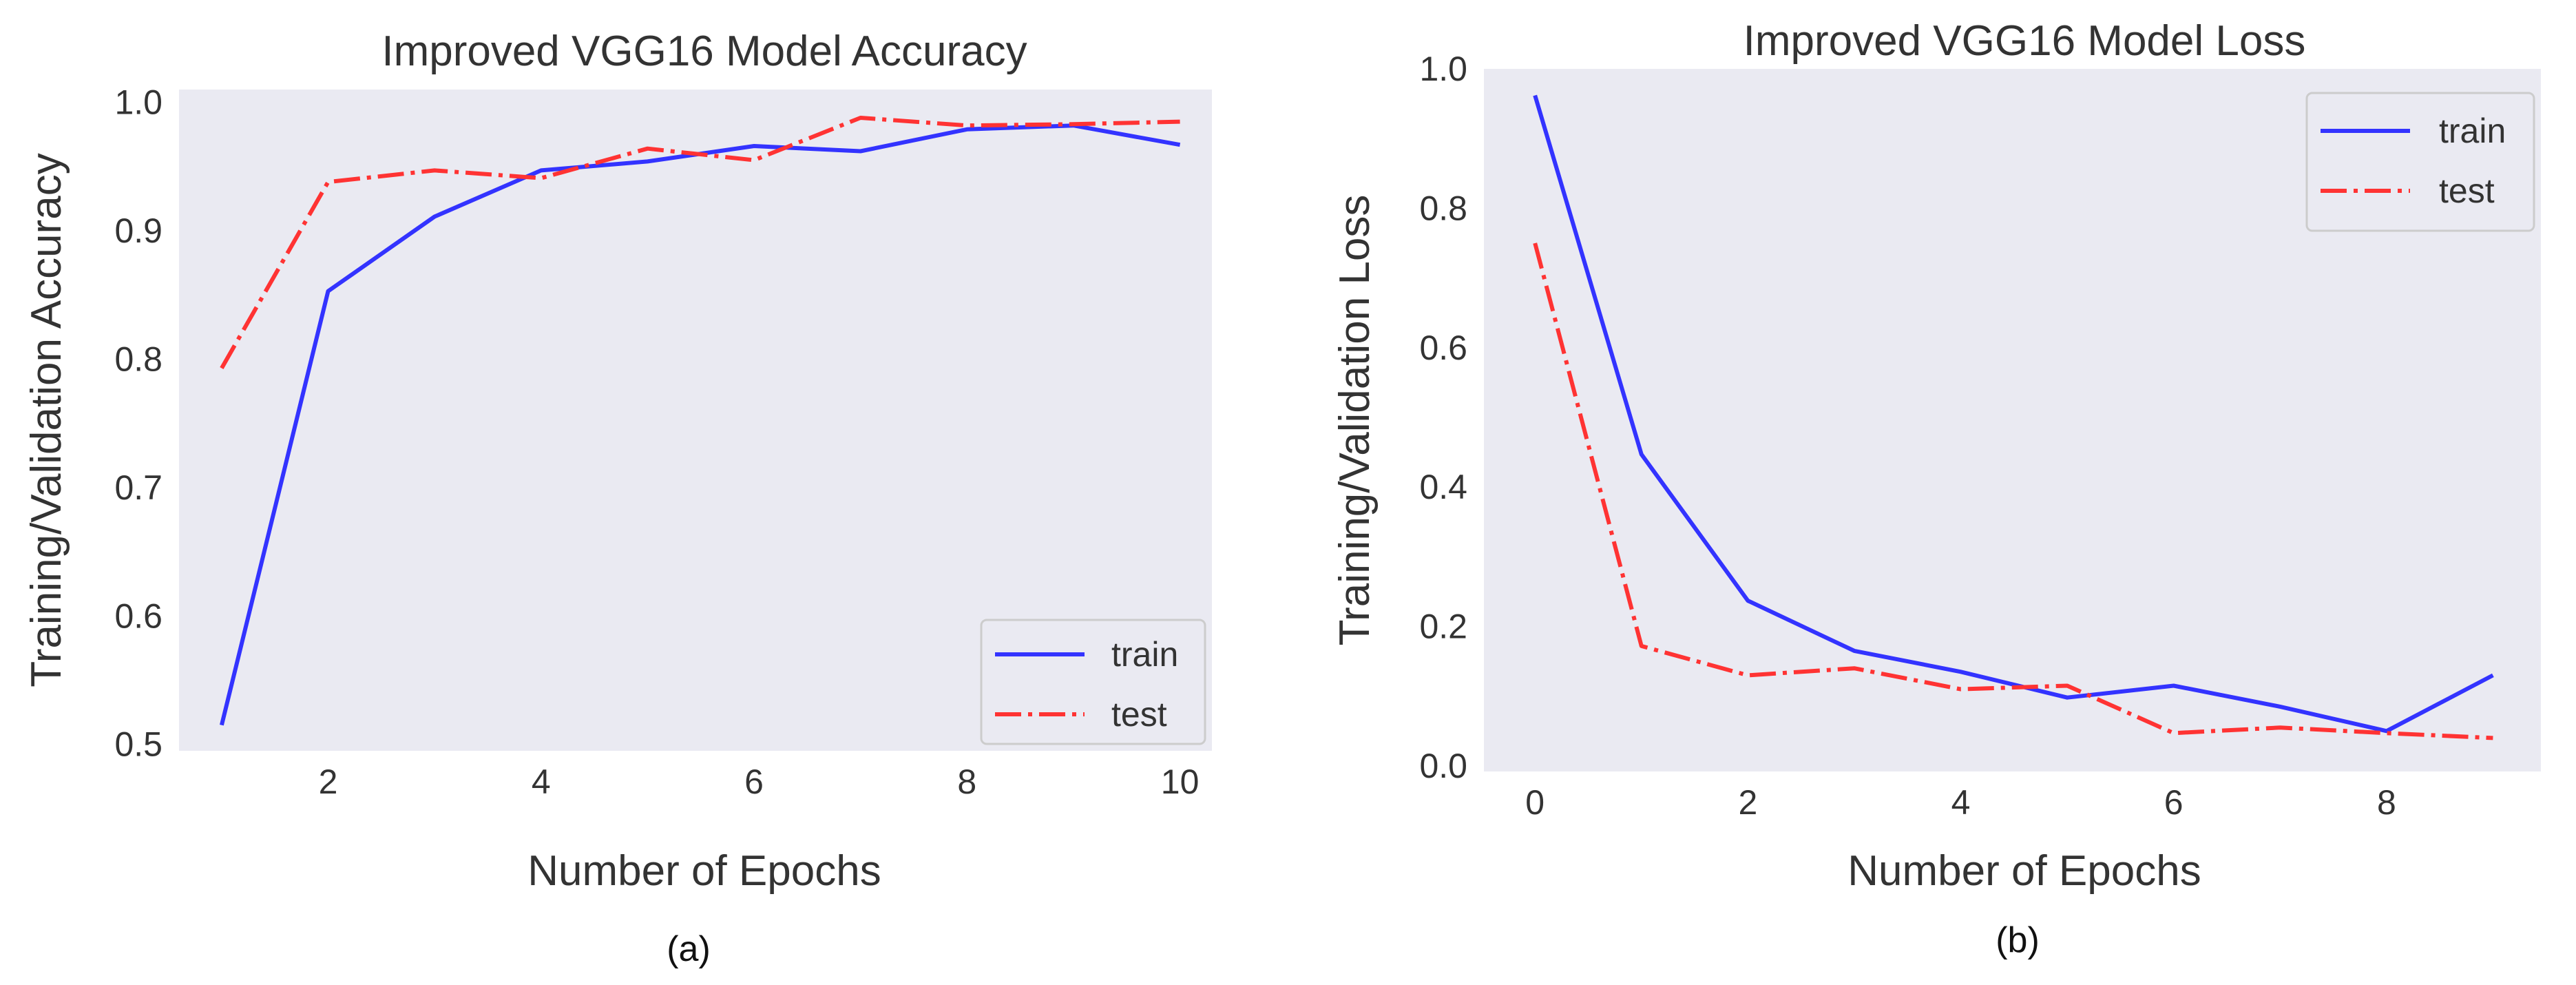 This screenshot has height=985, width=2576. What do you see at coordinates (1139, 714) in the screenshot?
I see `accuracy-legend-test-label: test` at bounding box center [1139, 714].